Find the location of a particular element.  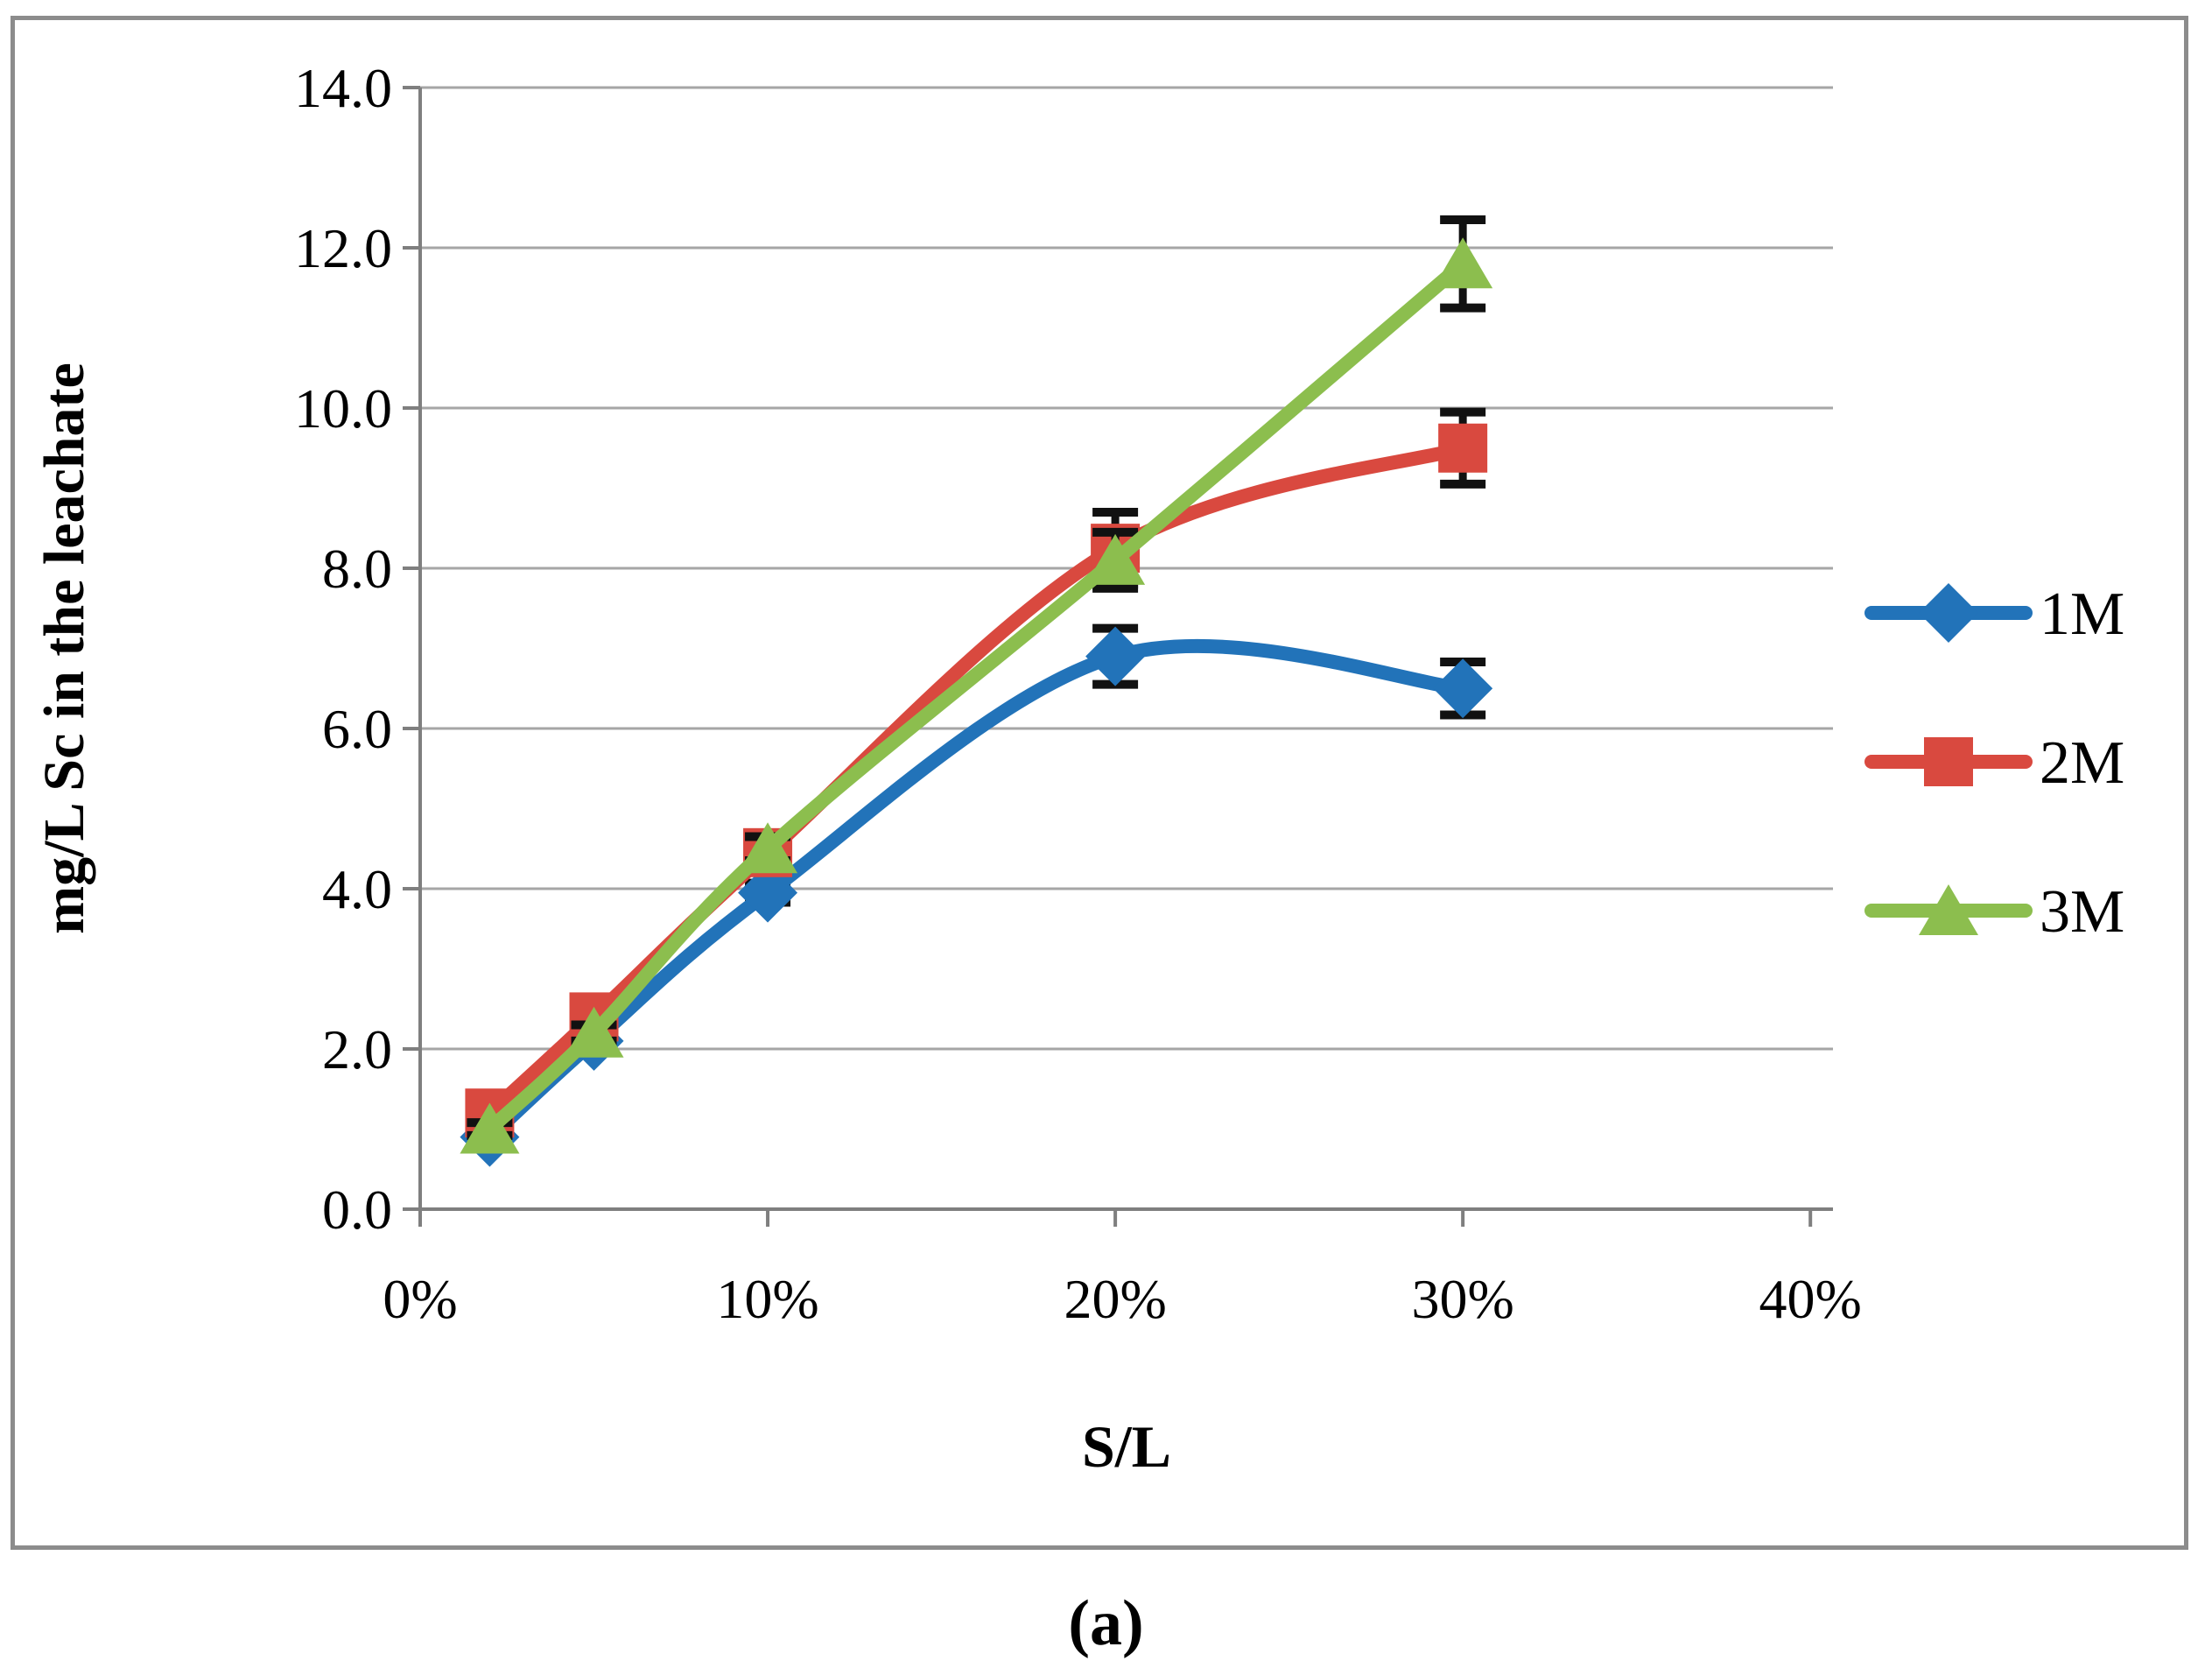

x-tick-label: 20% is located at coordinates (1115, 1299).